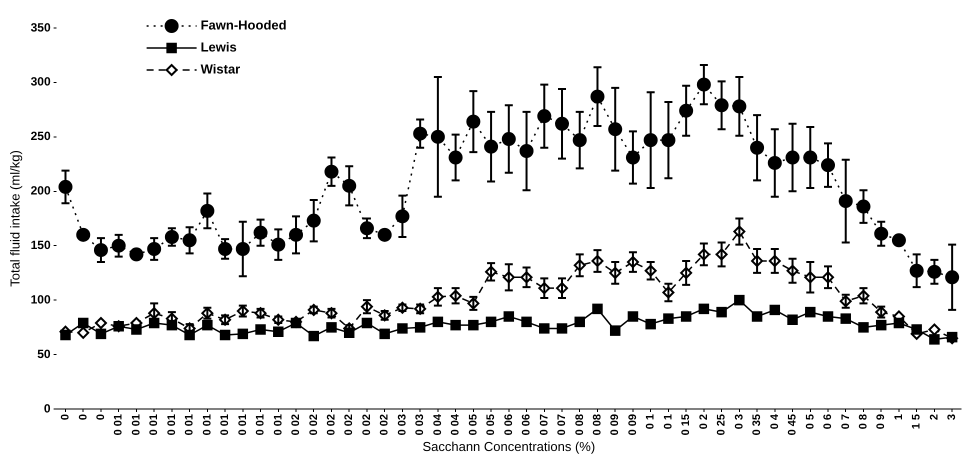 The image size is (969, 459). Describe the element at coordinates (40, 245) in the screenshot. I see `y-tick-label: 150` at that location.